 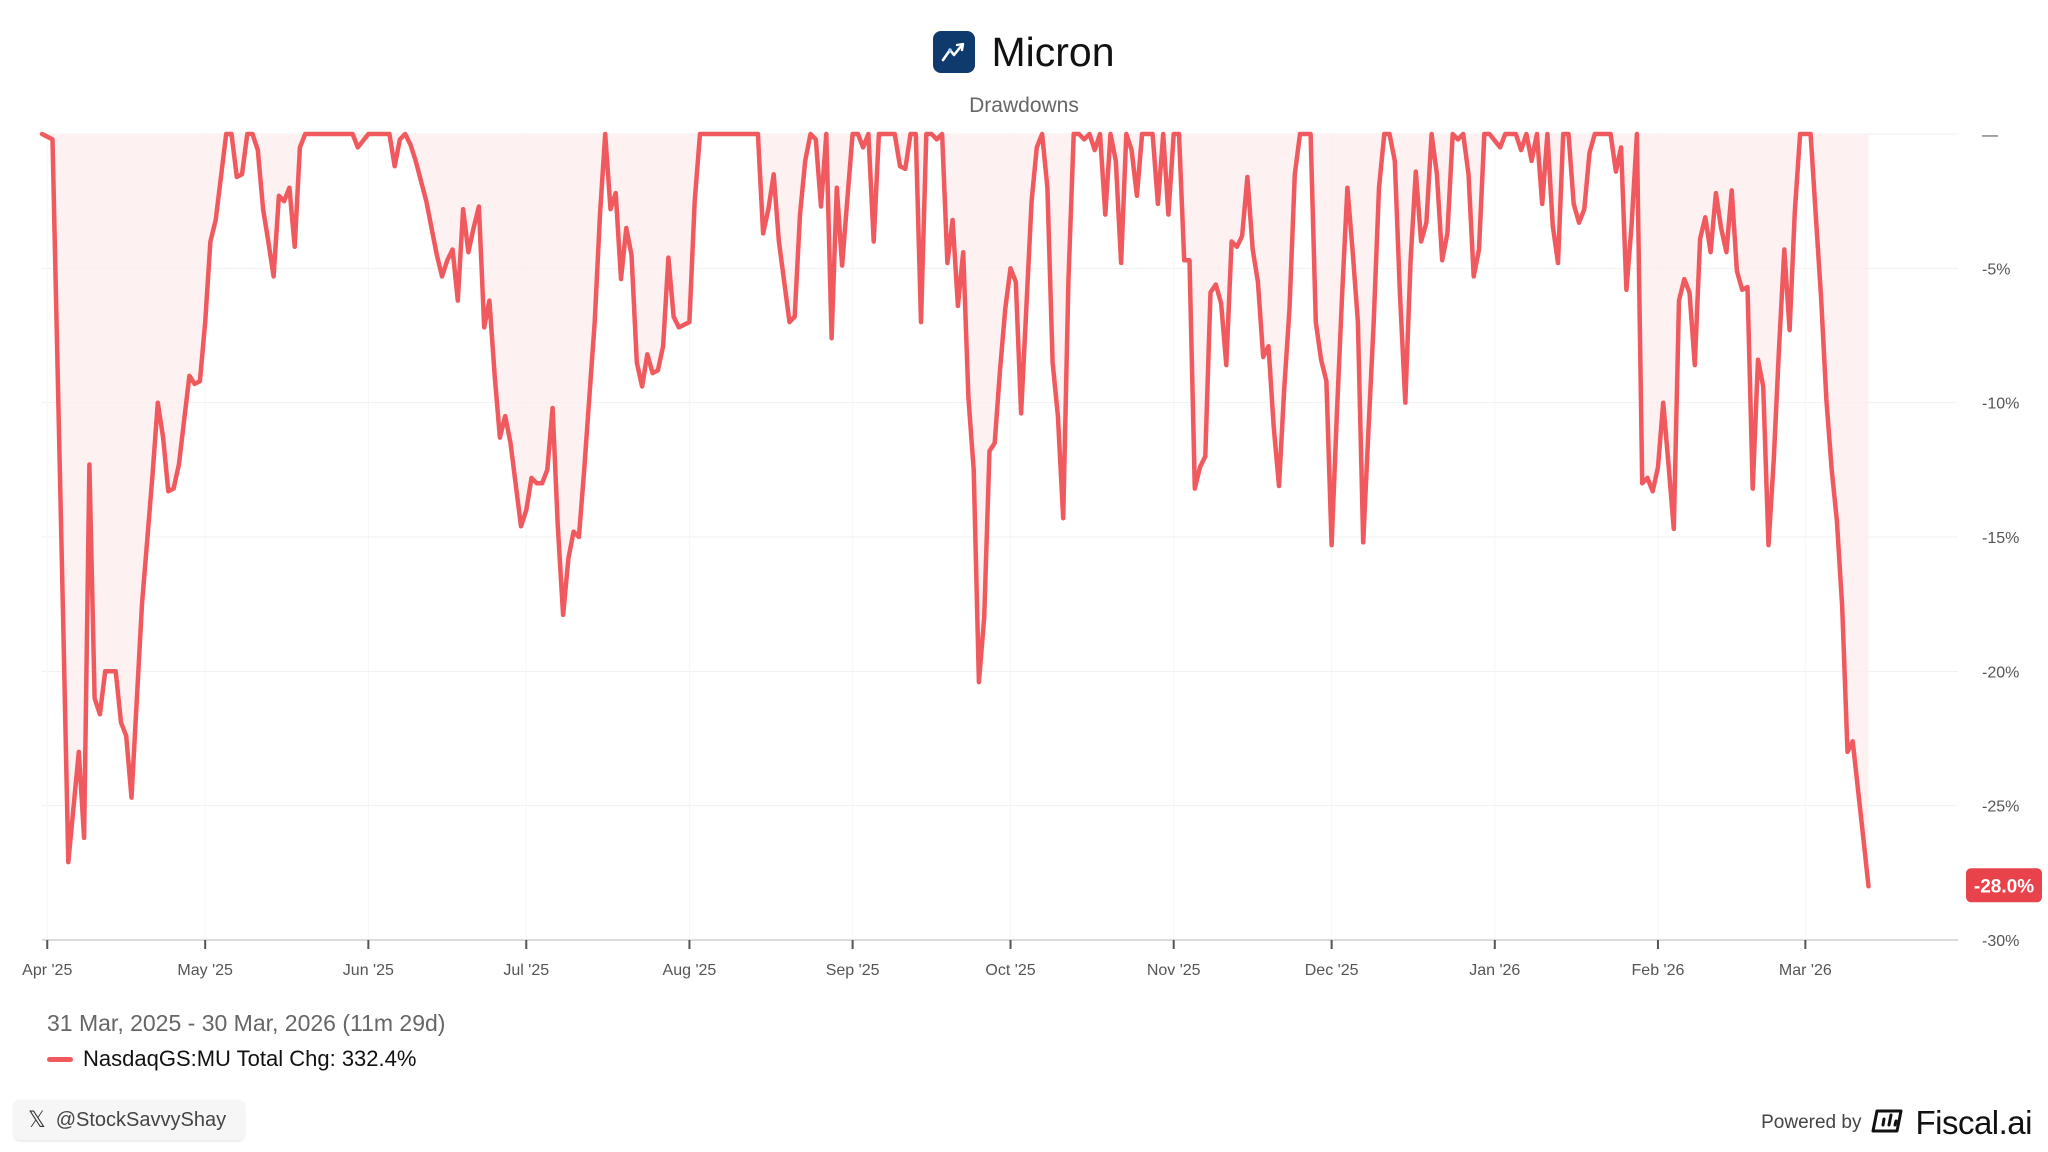 What do you see at coordinates (231, 1059) in the screenshot?
I see `legend: NasdaqGS:MU Total Chg: 332.4%` at bounding box center [231, 1059].